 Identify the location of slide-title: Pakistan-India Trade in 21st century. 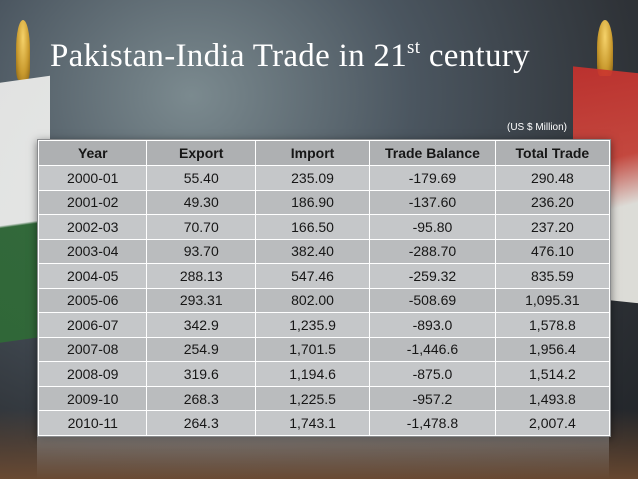
(330, 56).